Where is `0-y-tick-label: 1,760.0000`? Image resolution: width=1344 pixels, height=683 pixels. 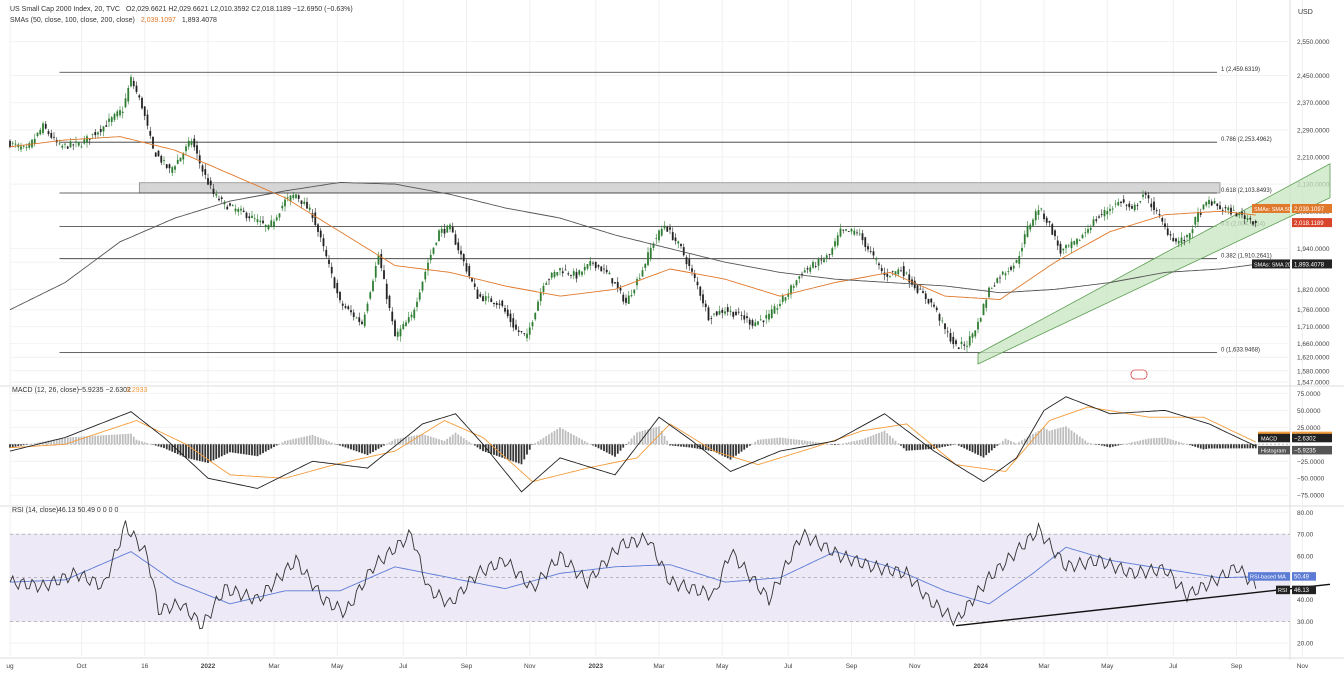 0-y-tick-label: 1,760.0000 is located at coordinates (1313, 310).